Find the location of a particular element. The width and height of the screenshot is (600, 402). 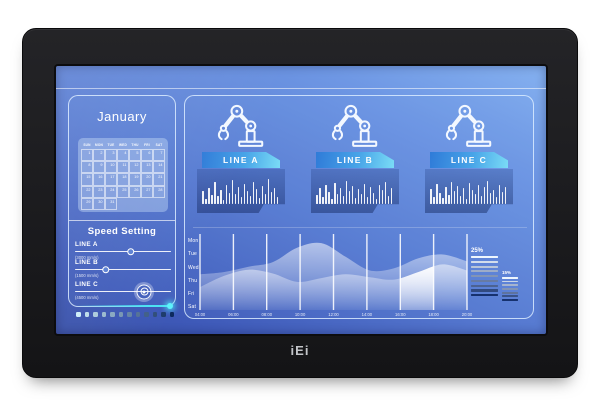

calendar-date-cell: 4 is located at coordinates (123, 155).